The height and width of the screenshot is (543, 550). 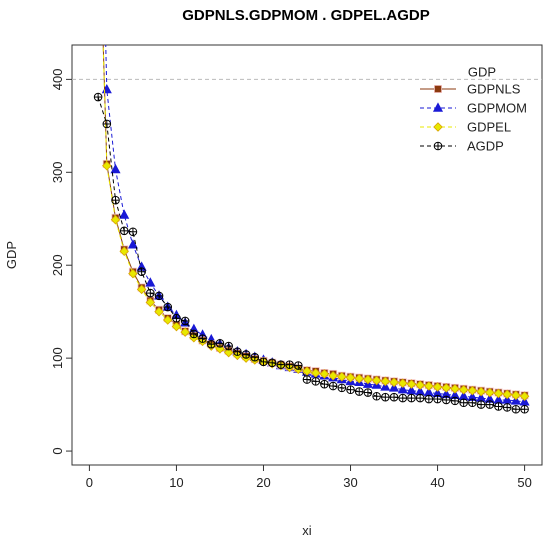 What do you see at coordinates (57, 172) in the screenshot?
I see `y-tick-label: 300` at bounding box center [57, 172].